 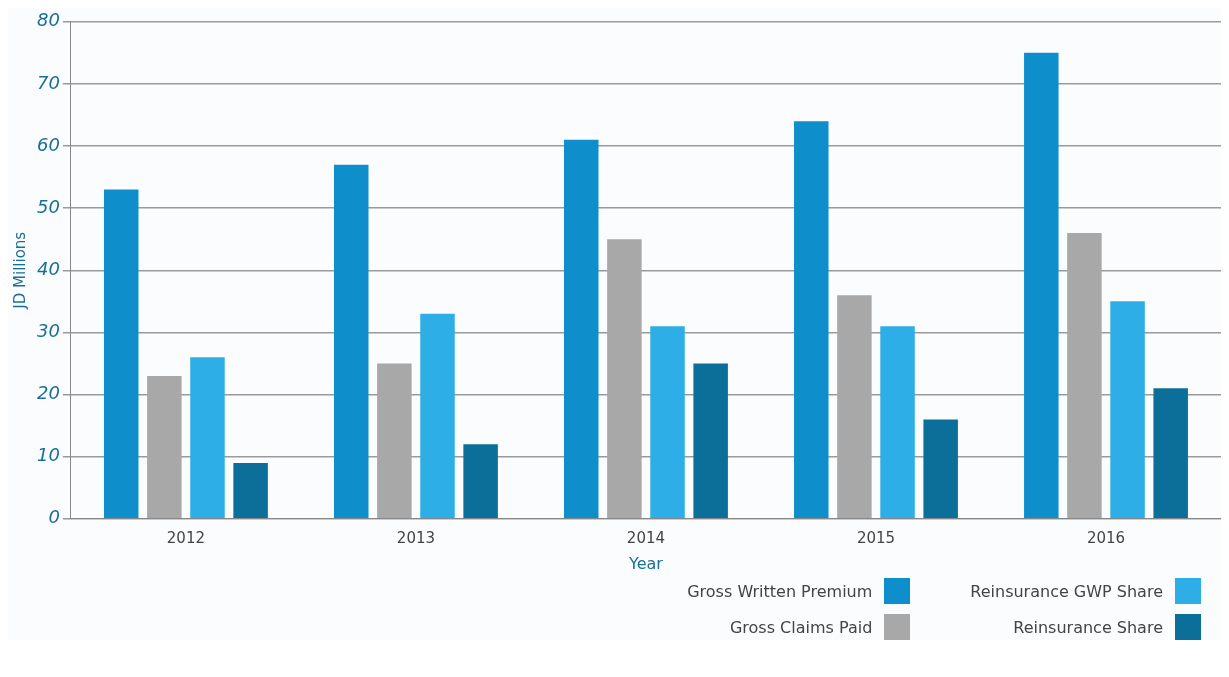 What do you see at coordinates (48, 20) in the screenshot?
I see `y-tick-label: 80` at bounding box center [48, 20].